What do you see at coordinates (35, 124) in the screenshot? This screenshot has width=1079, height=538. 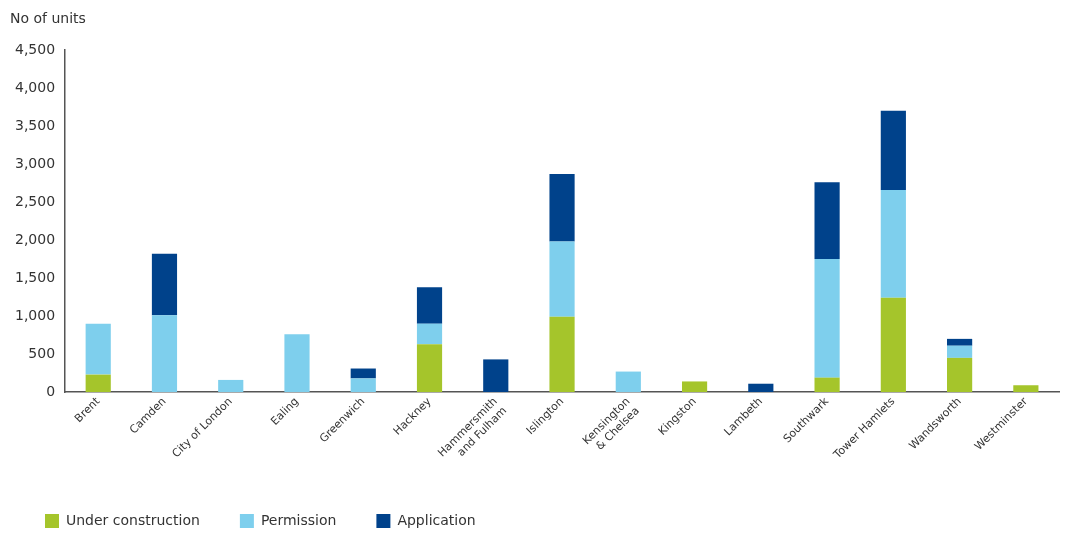 I see `y-tick-label: 3,500` at bounding box center [35, 124].